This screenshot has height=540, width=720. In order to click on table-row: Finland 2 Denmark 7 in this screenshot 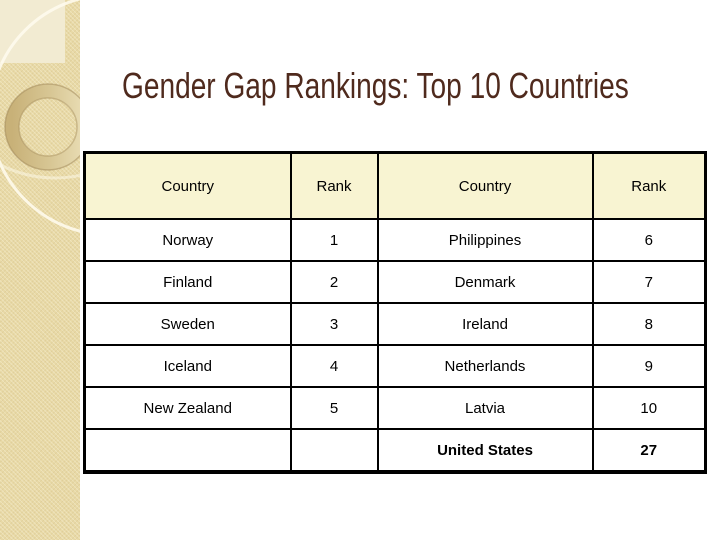, I will do `click(395, 282)`.